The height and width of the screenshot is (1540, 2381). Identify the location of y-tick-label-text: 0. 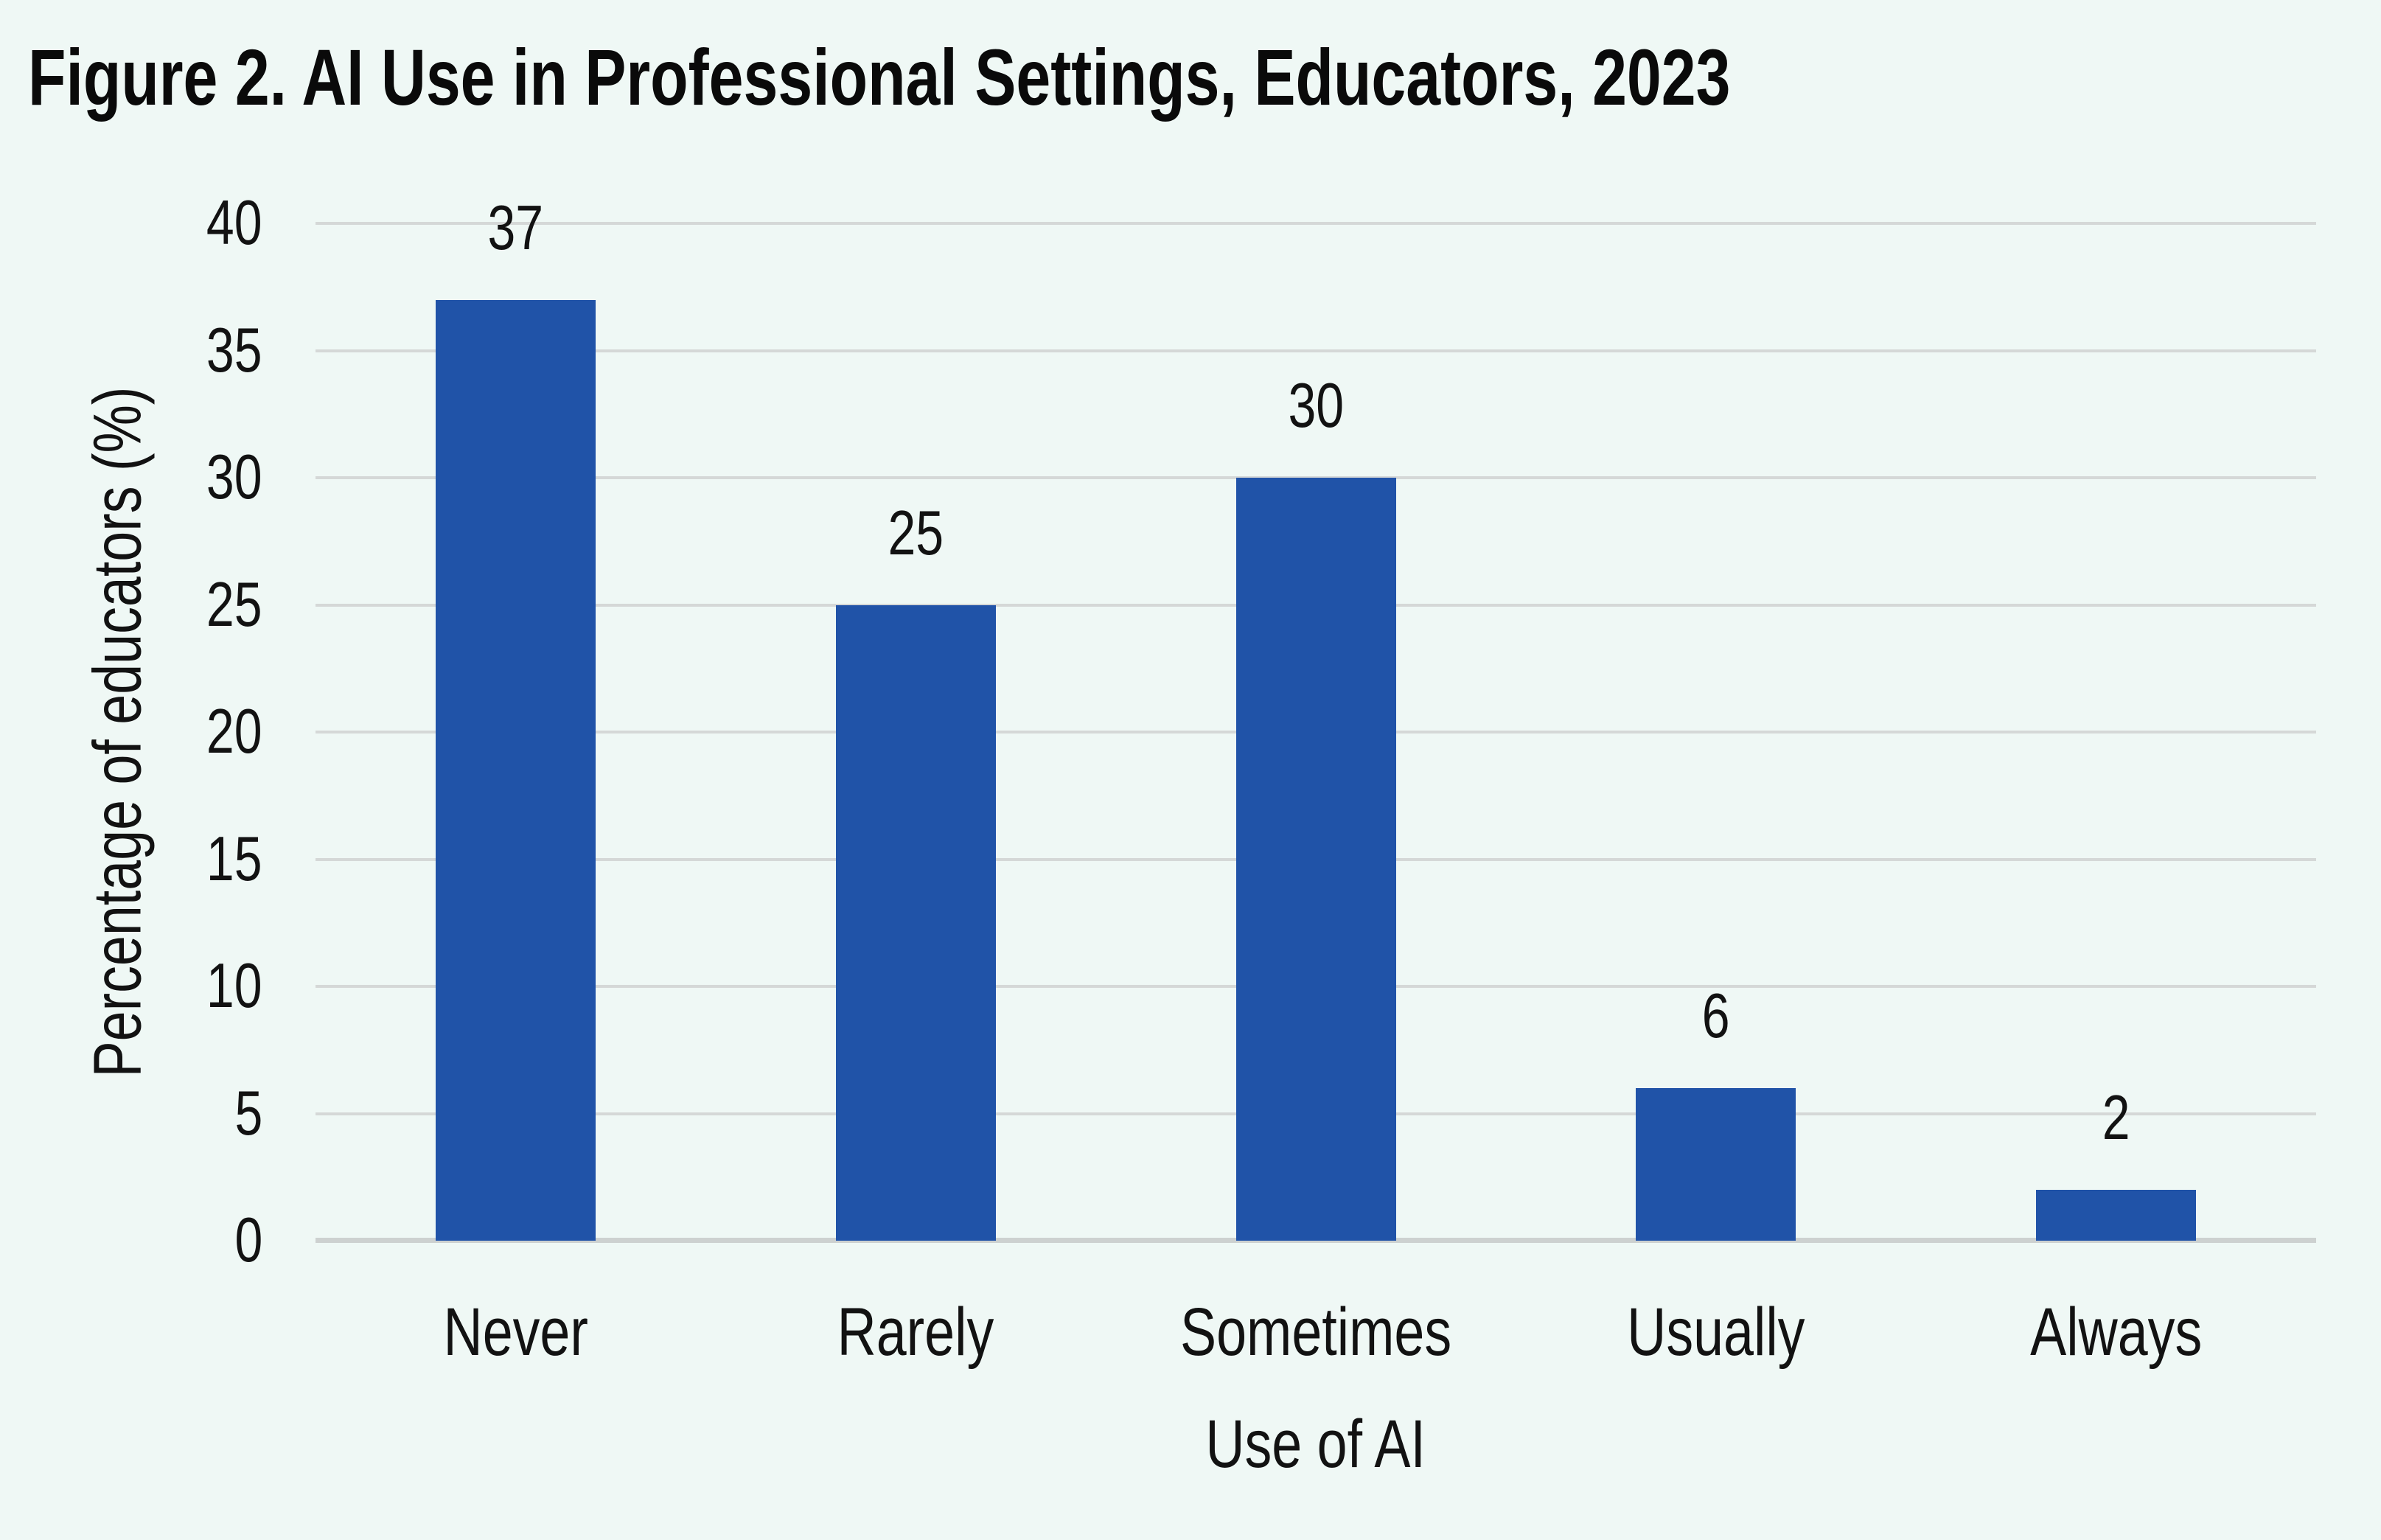
(248, 1240).